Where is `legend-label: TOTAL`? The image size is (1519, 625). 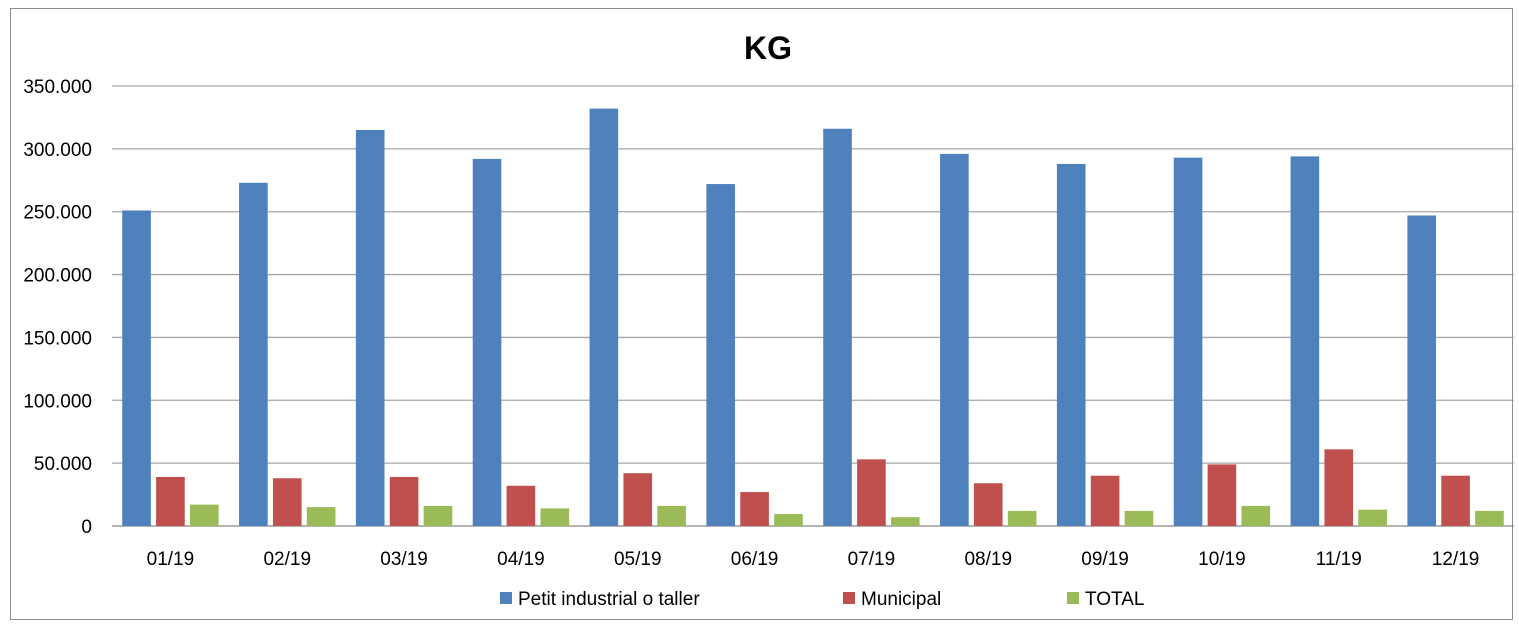
legend-label: TOTAL is located at coordinates (1114, 599).